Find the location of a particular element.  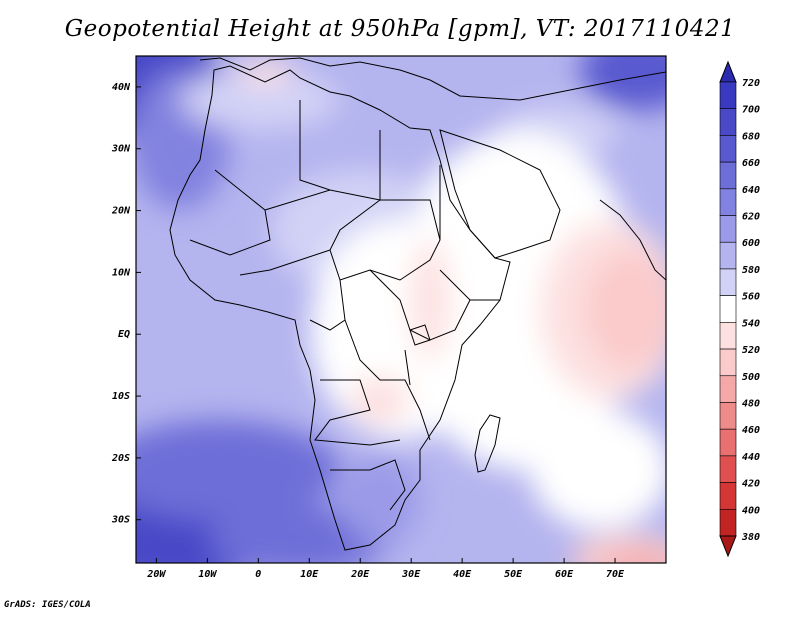

colorbar-label: 560 is located at coordinates (751, 297).